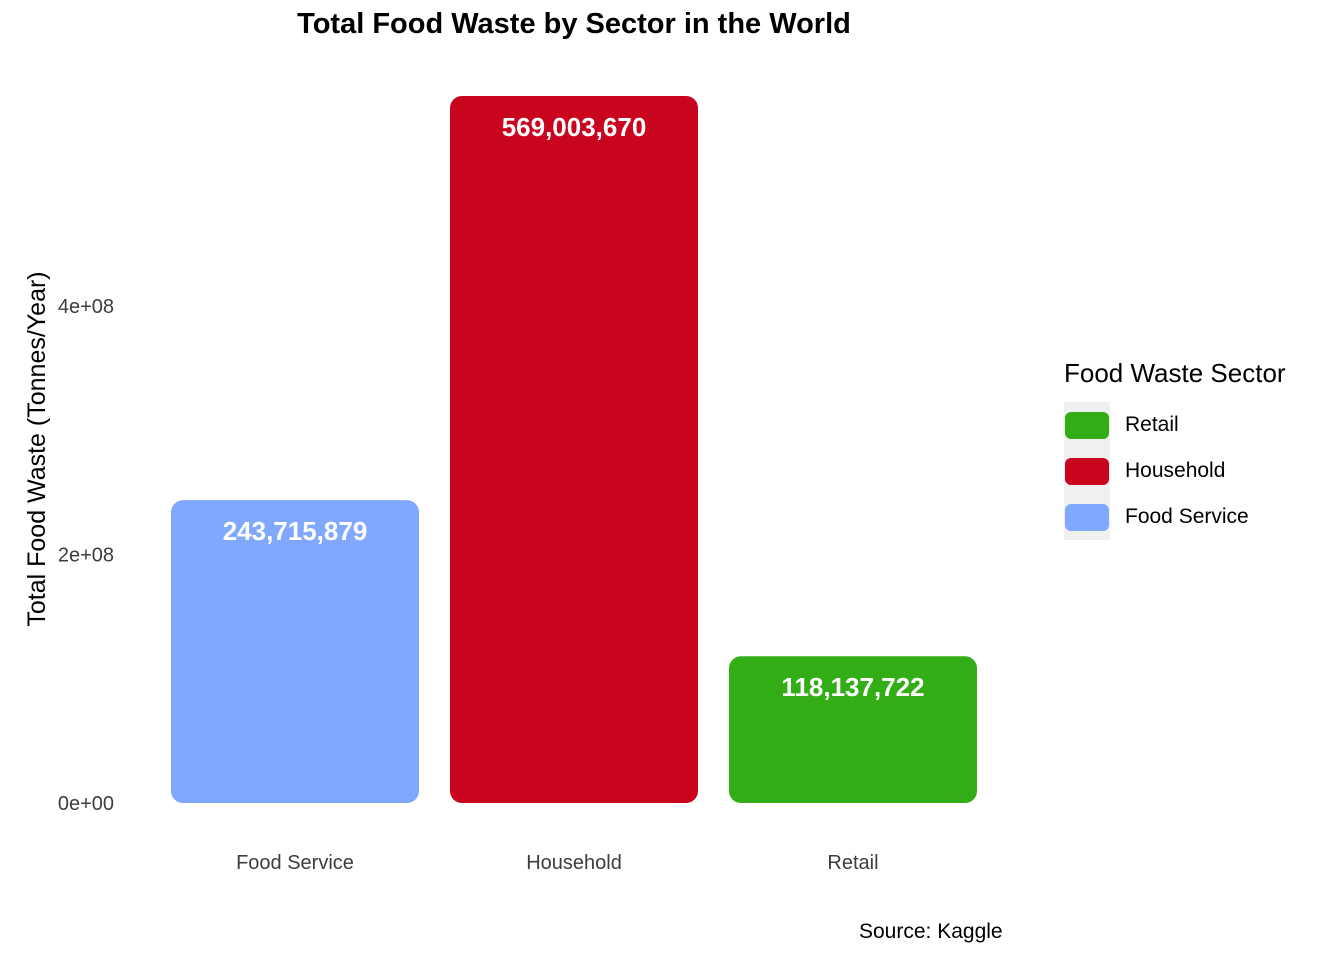 This screenshot has width=1344, height=960. I want to click on x-tick-label-retail: Retail, so click(852, 863).